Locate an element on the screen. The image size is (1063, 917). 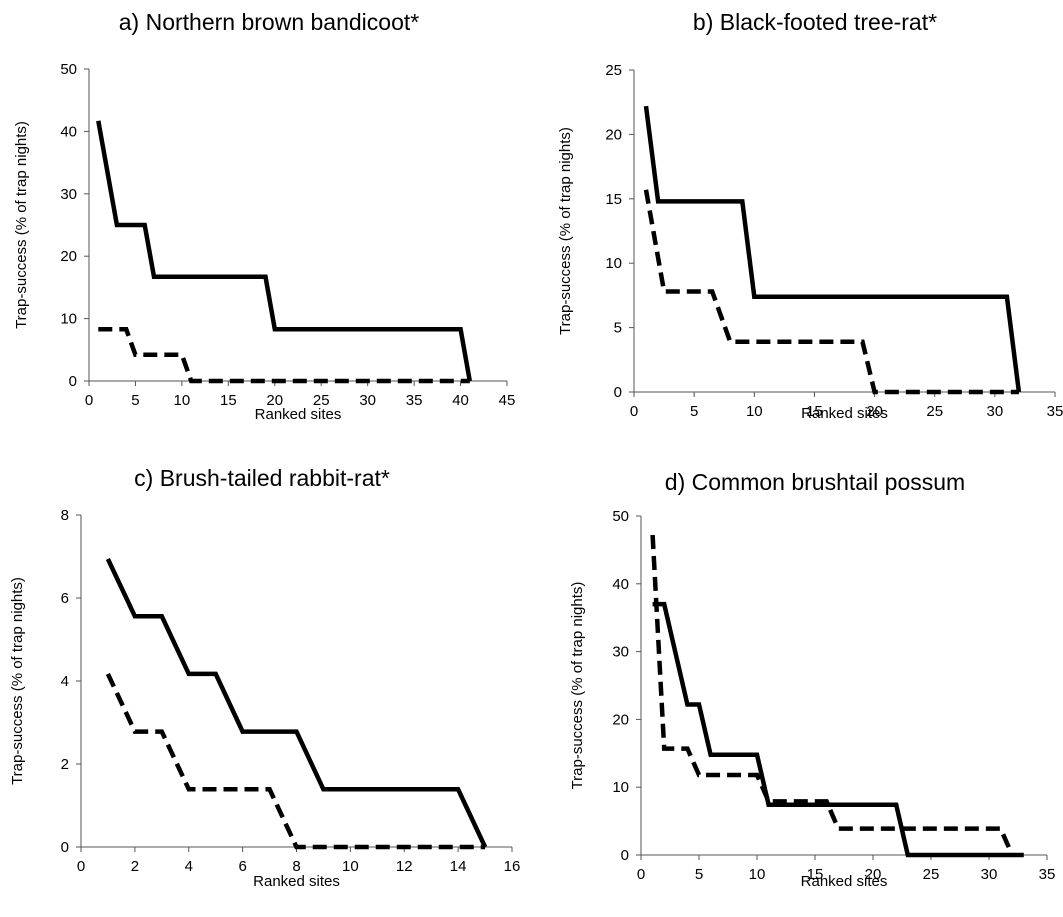
panel-d-x-axis-label: Ranked sites is located at coordinates (844, 881).